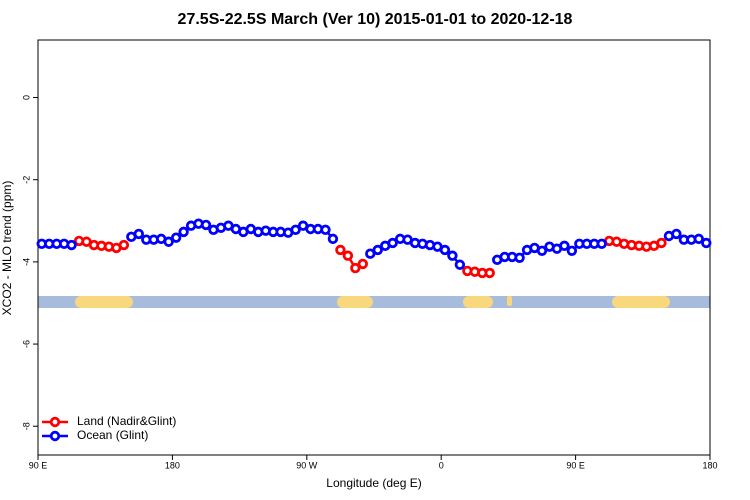  What do you see at coordinates (26, 426) in the screenshot?
I see `y-tick-label: -8` at bounding box center [26, 426].